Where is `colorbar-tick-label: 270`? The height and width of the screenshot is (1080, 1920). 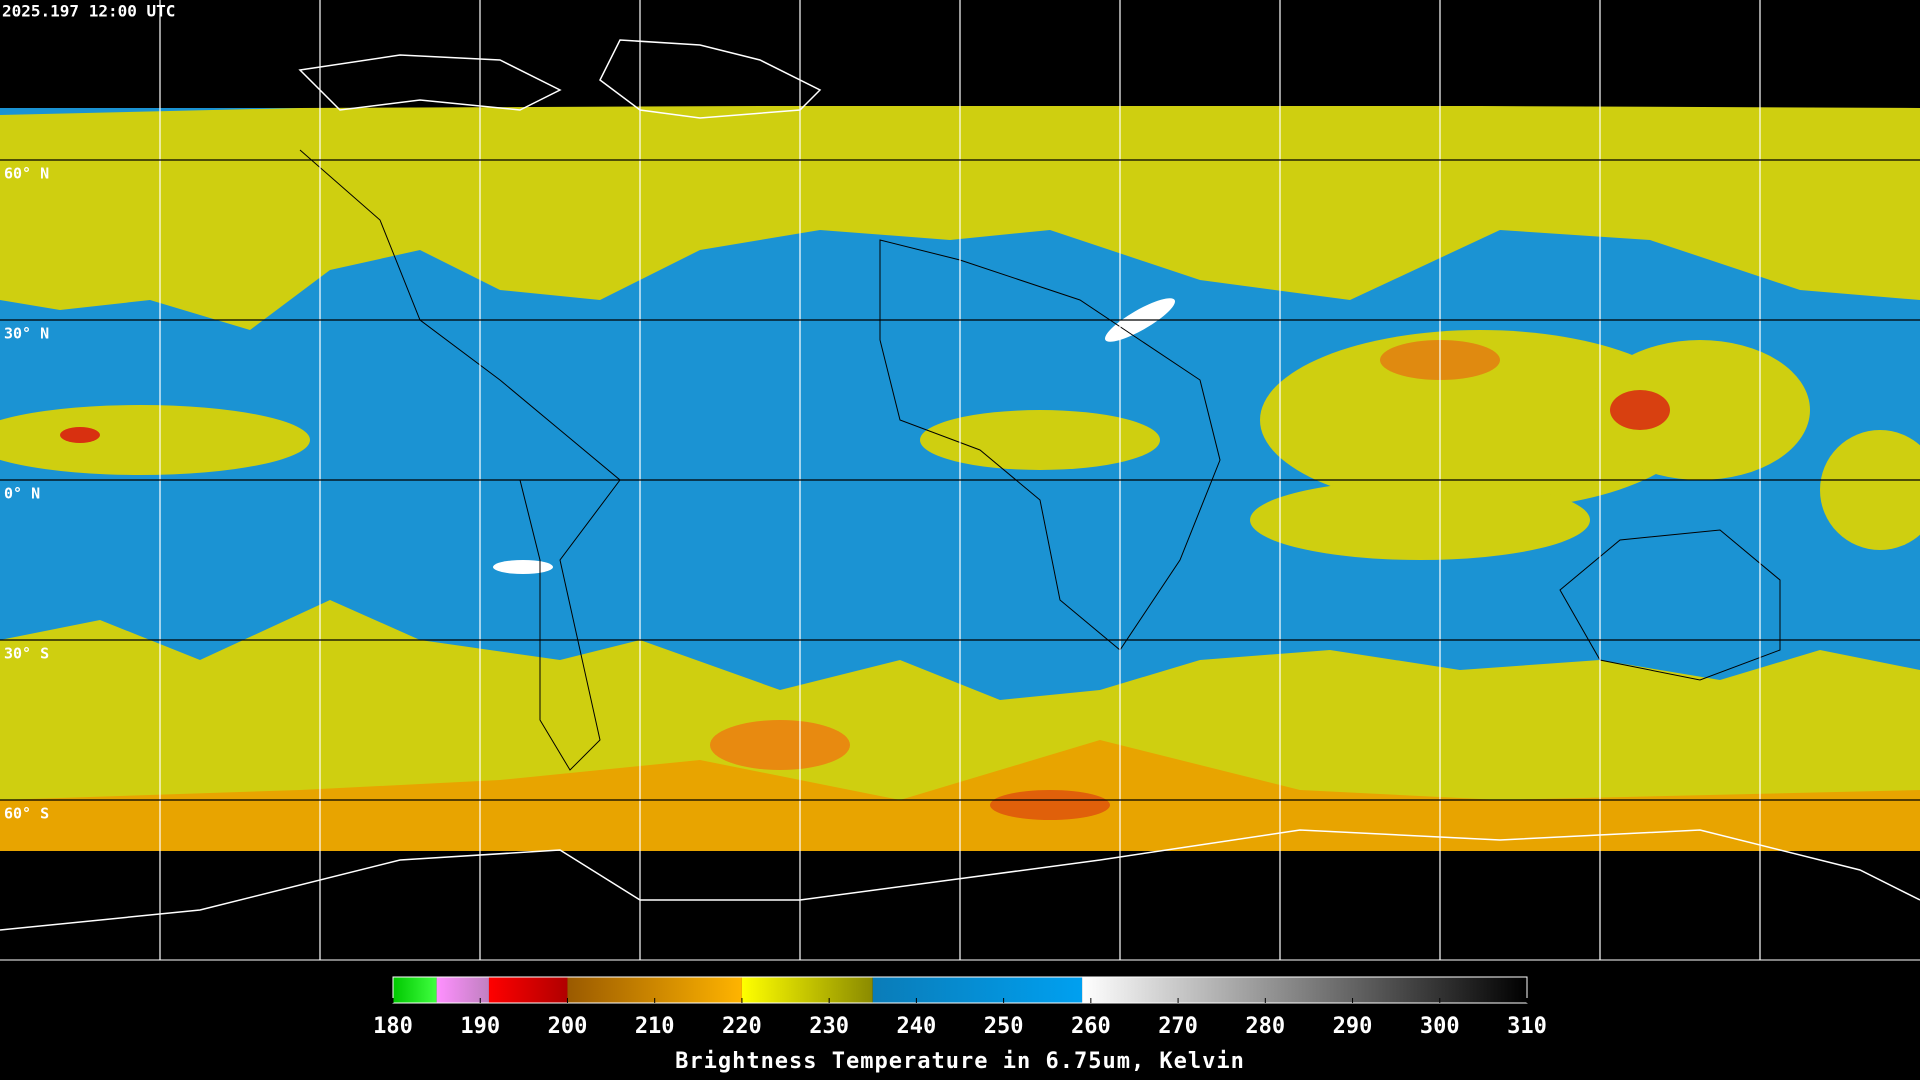 colorbar-tick-label: 270 is located at coordinates (1178, 1026).